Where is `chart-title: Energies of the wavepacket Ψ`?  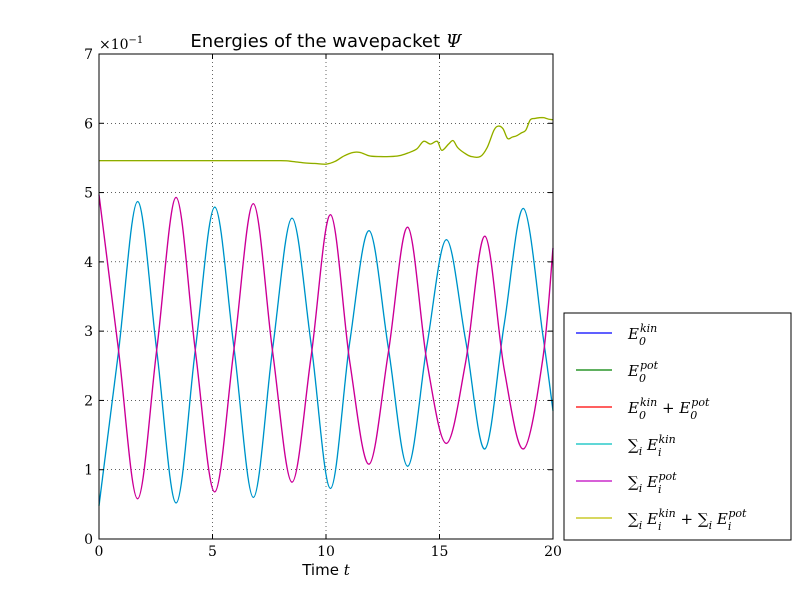 chart-title: Energies of the wavepacket Ψ is located at coordinates (326, 41).